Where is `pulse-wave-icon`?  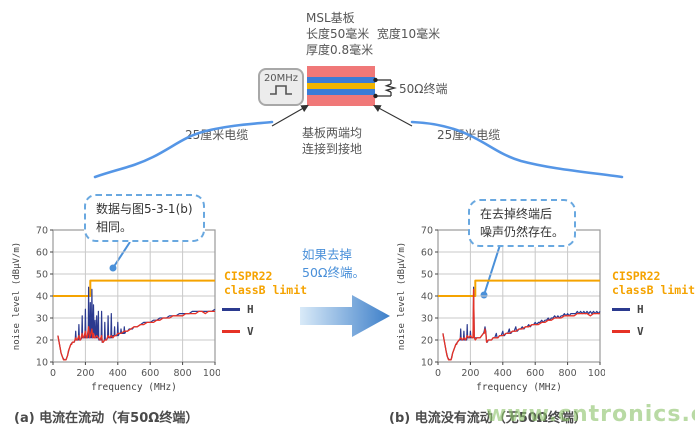
pulse-wave-icon is located at coordinates (281, 90).